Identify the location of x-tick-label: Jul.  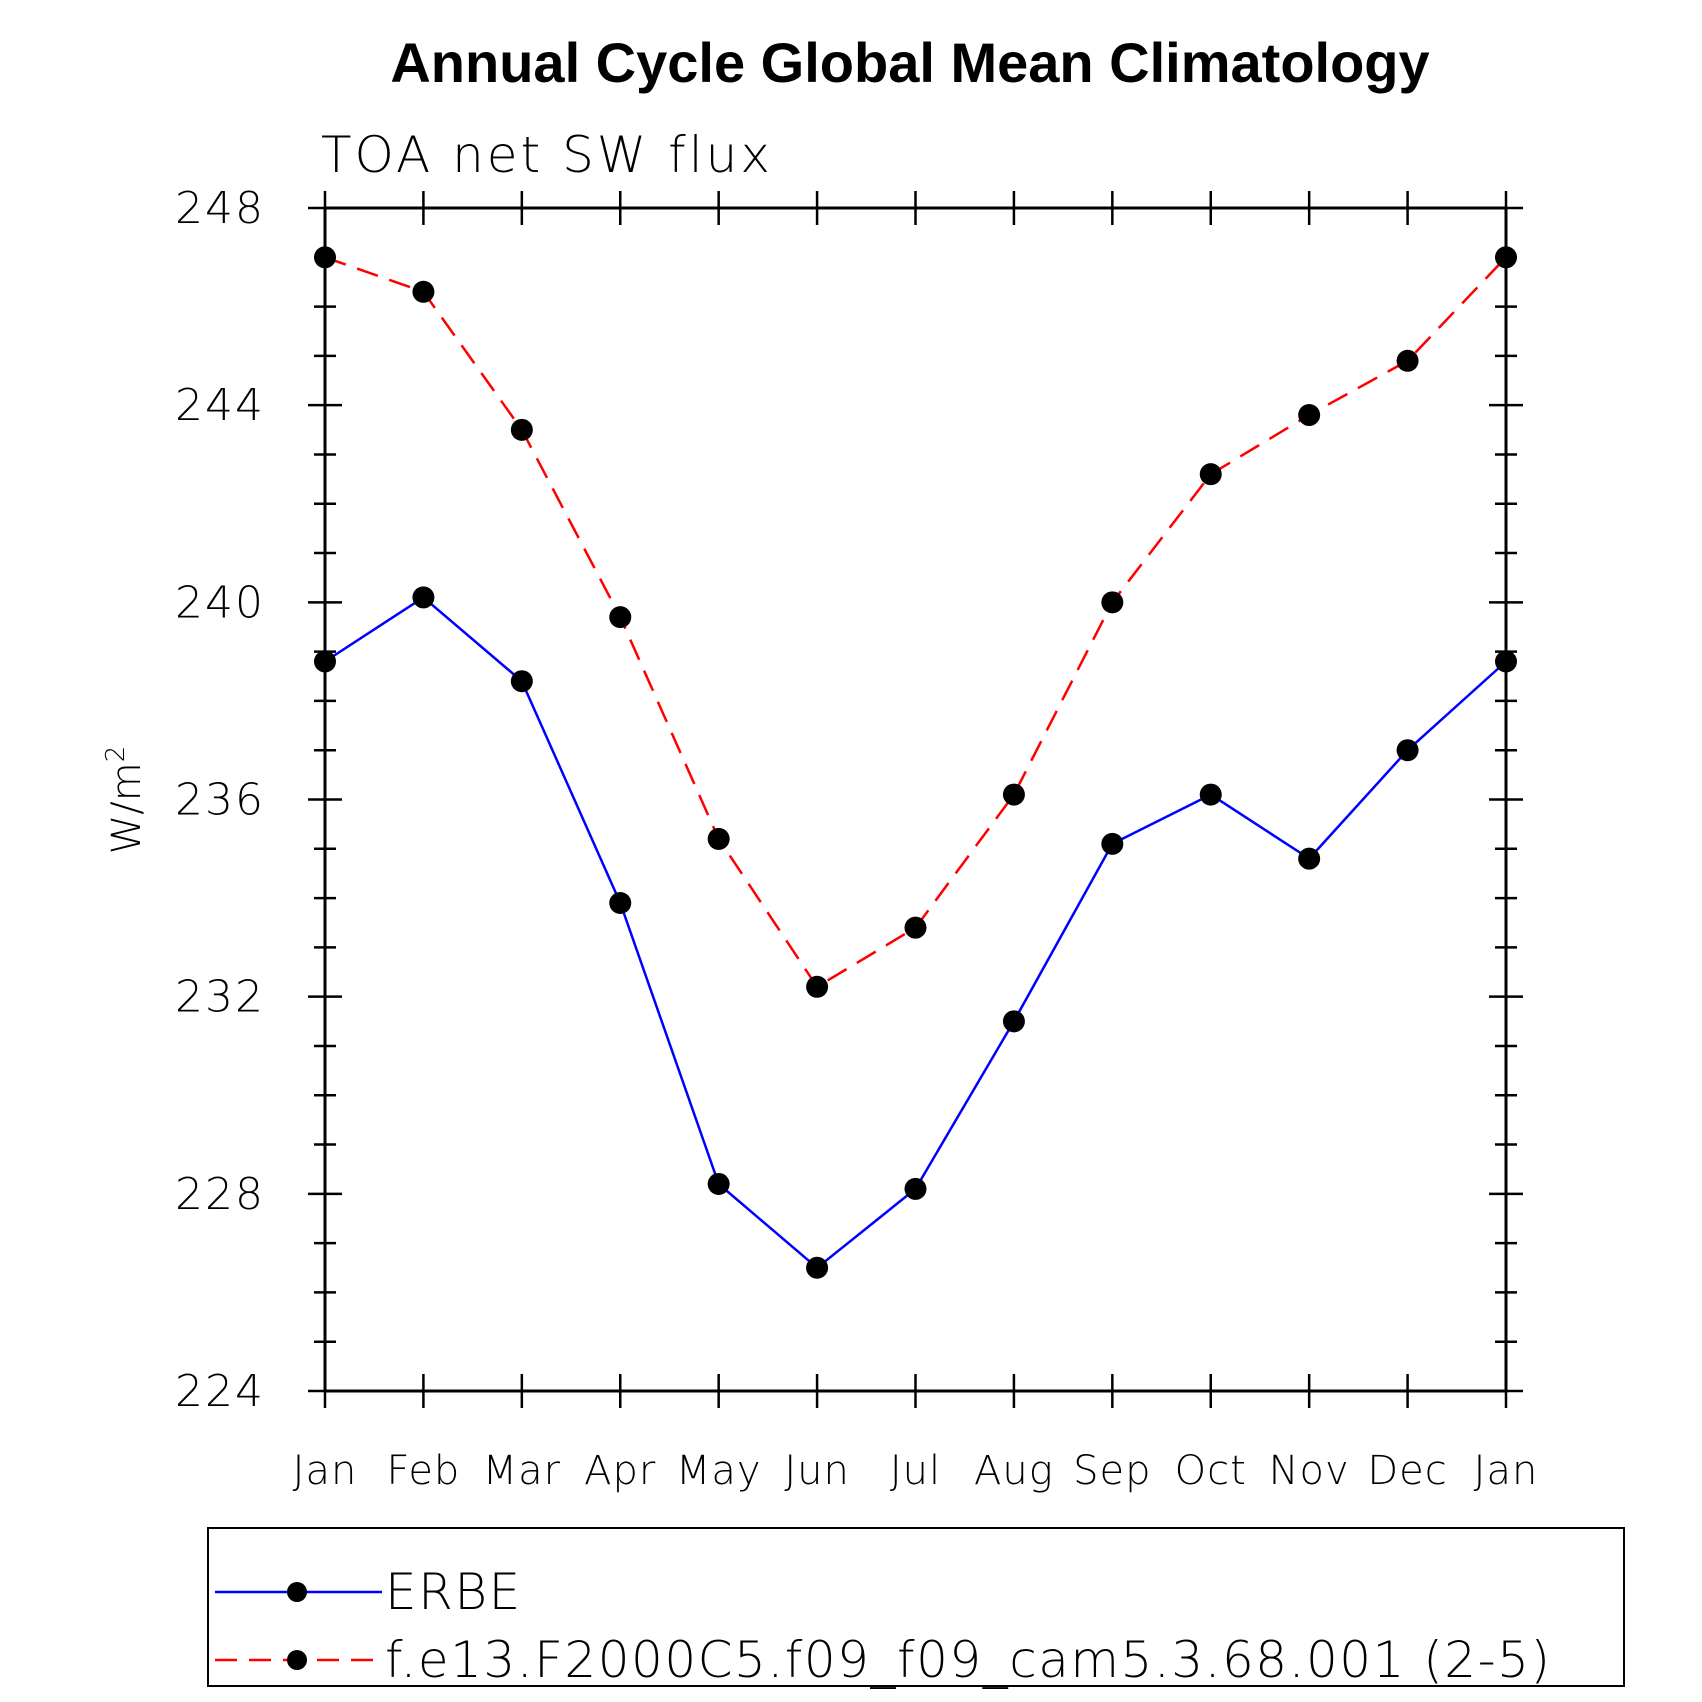
(915, 1471).